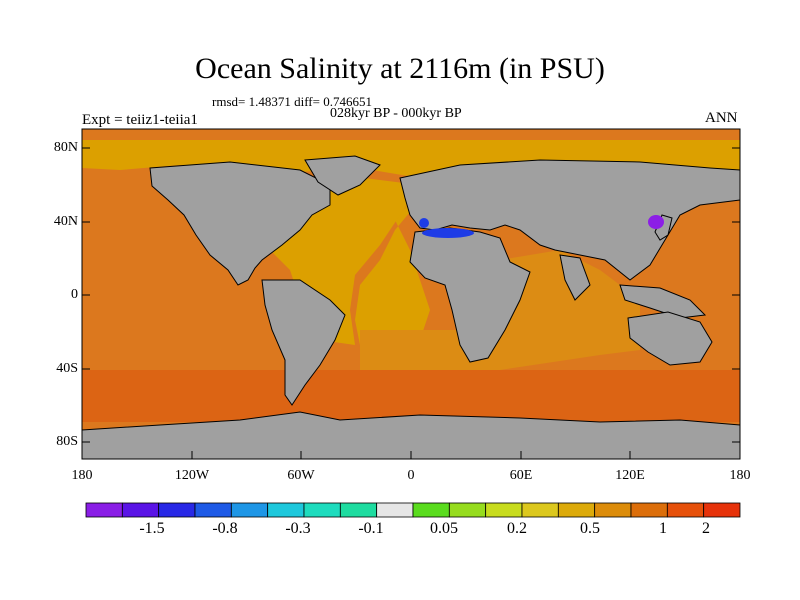 This screenshot has height=600, width=800. Describe the element at coordinates (65, 147) in the screenshot. I see `lat-label-80n: 80N` at that location.